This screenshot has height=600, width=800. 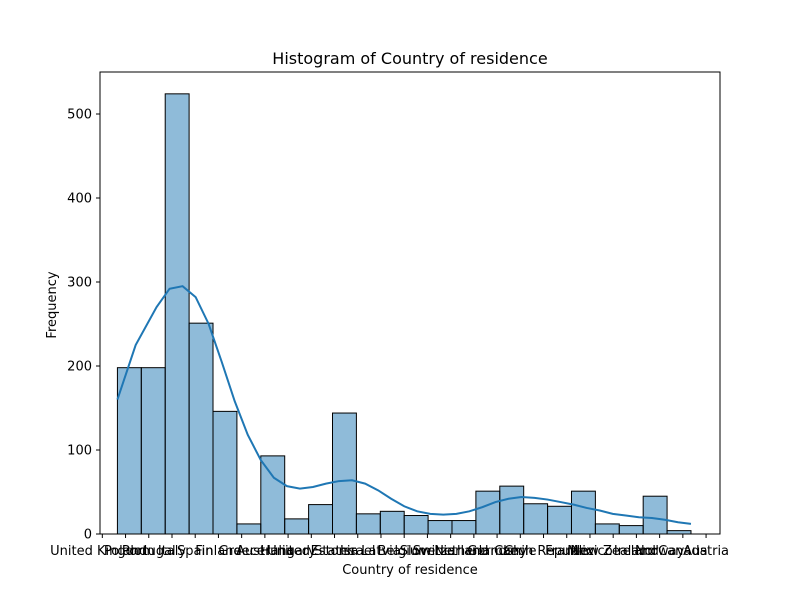 What do you see at coordinates (497, 551) in the screenshot?
I see `x-tick-label-17: Germany` at bounding box center [497, 551].